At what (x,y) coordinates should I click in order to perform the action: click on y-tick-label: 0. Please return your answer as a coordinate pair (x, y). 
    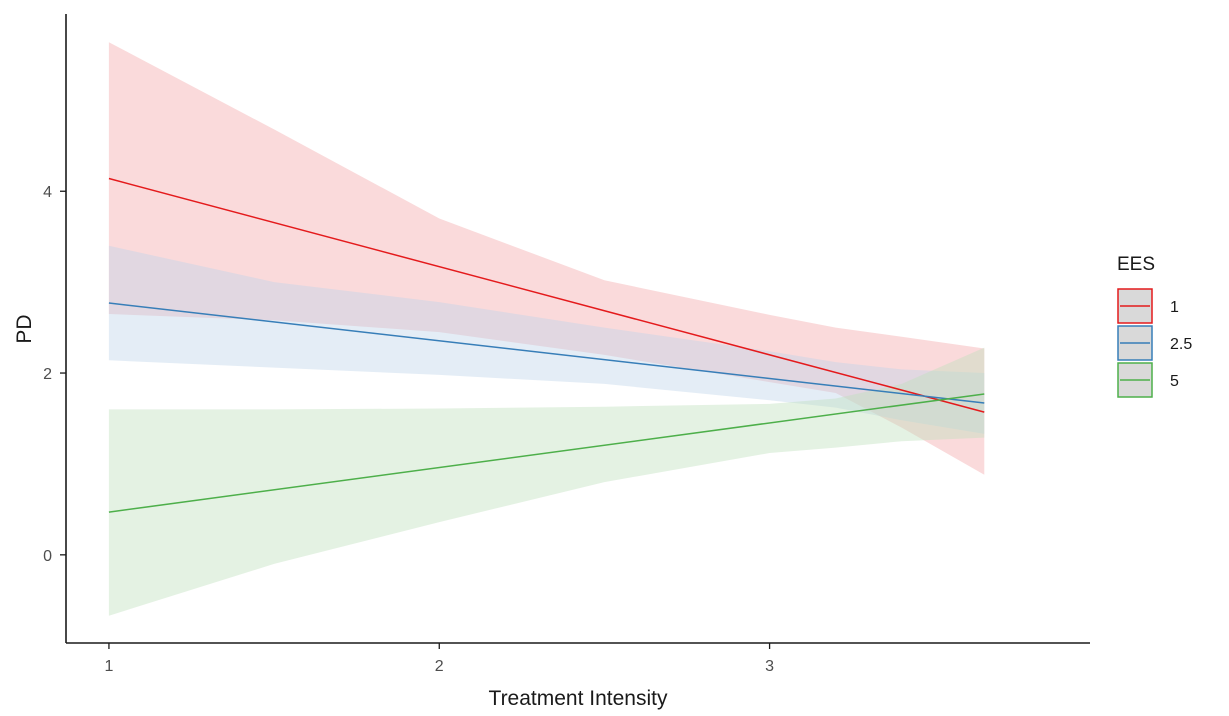
    Looking at the image, I should click on (47, 556).